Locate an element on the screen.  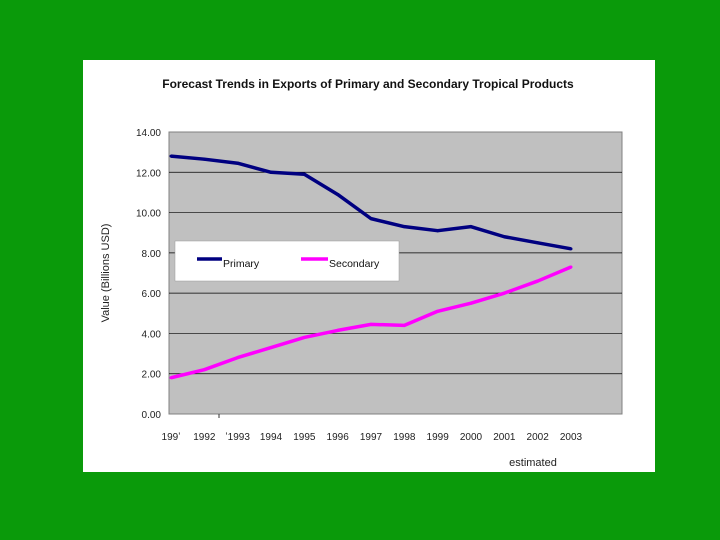
x-tick-label: 1997 is located at coordinates (371, 437).